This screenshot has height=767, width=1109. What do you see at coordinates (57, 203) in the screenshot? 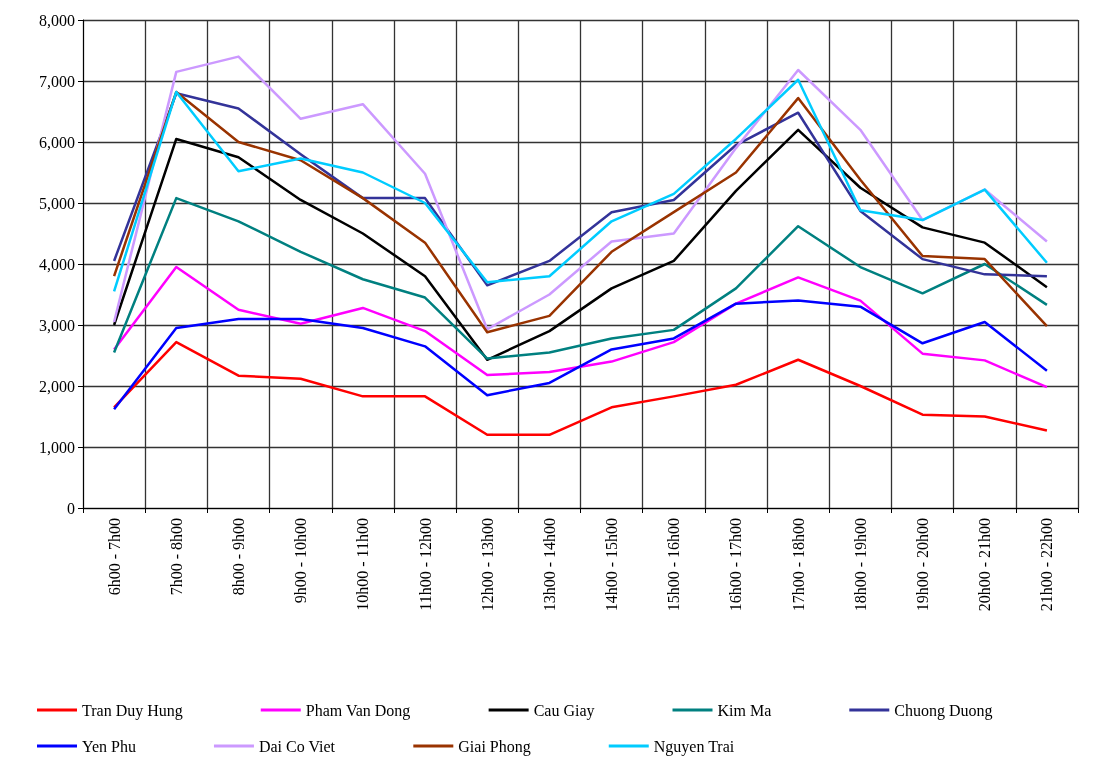
I see `y-tick-label: 5,000` at bounding box center [57, 203].